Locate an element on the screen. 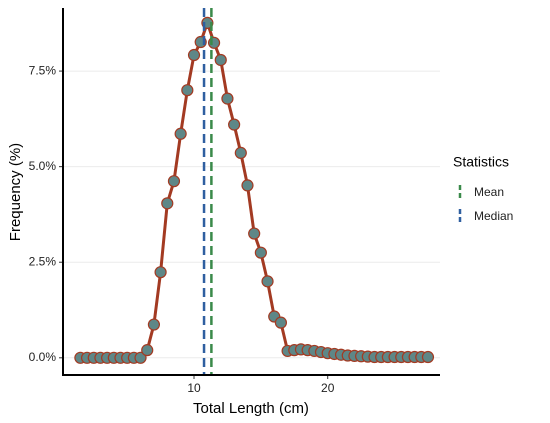 The height and width of the screenshot is (423, 550). y-tick-label: 5.0% is located at coordinates (43, 166).